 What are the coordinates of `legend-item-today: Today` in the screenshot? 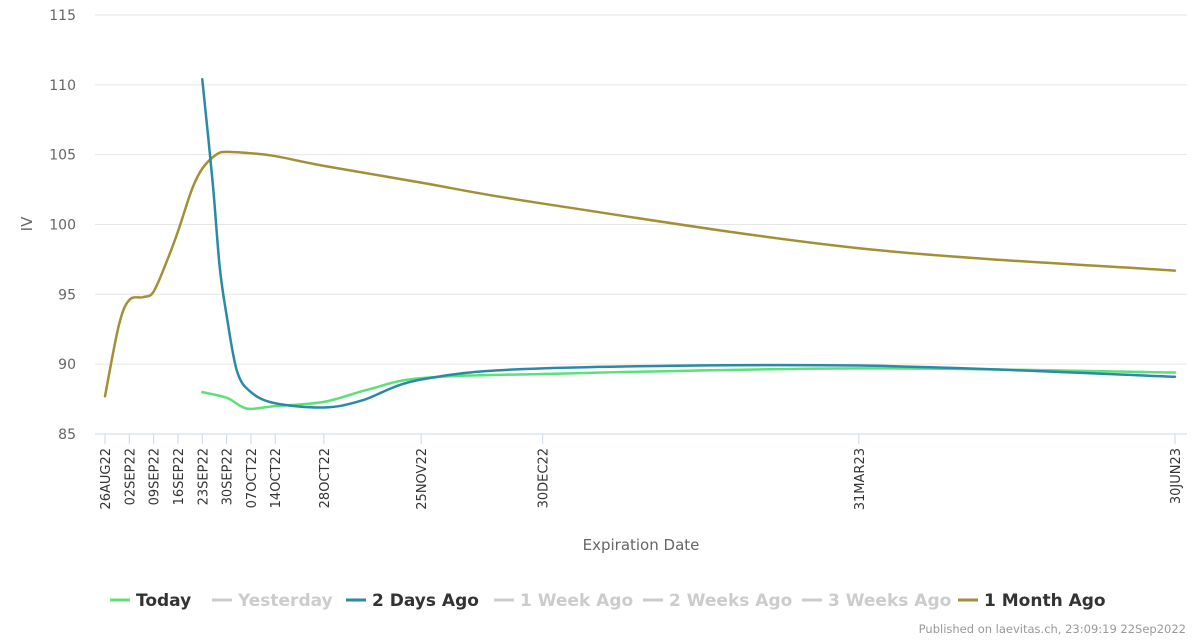 It's located at (150, 601).